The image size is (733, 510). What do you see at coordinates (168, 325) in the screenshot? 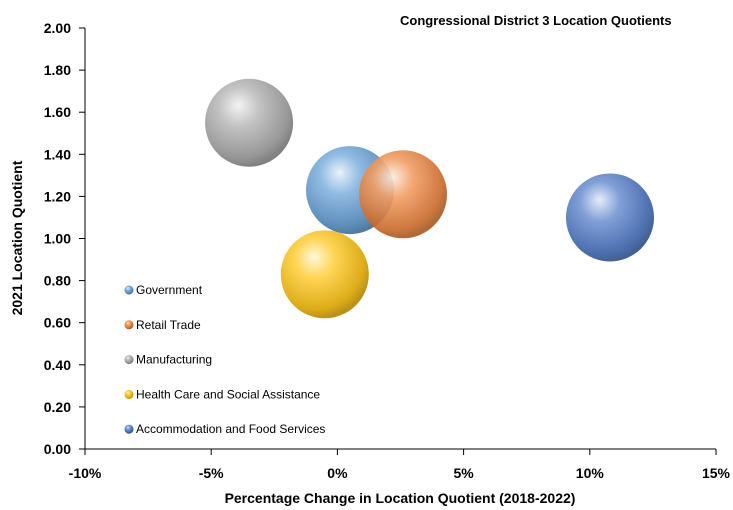
I see `legend-label: Retail Trade` at bounding box center [168, 325].